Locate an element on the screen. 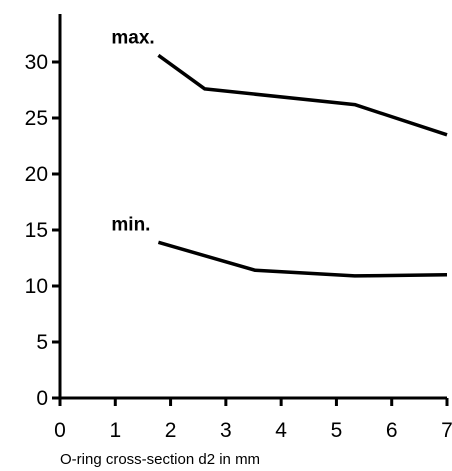 Image resolution: width=452 pixels, height=471 pixels. y-tick-label: 5 is located at coordinates (42, 342).